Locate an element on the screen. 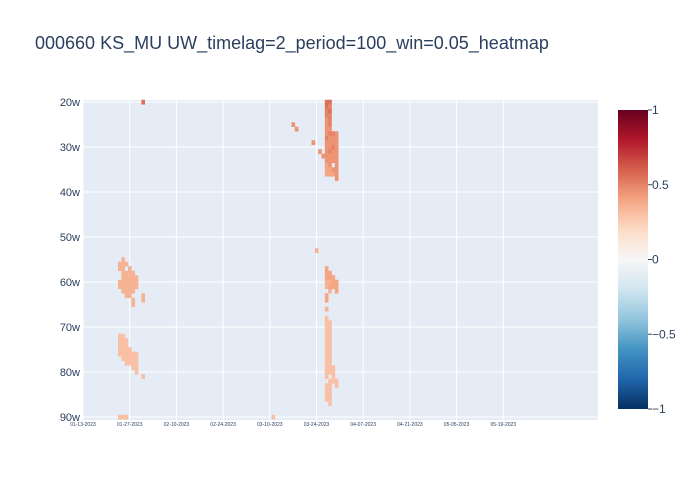 The image size is (700, 500). colorbar-ticks: 1 0.5 0 −0.5 −1 is located at coordinates (662, 259).